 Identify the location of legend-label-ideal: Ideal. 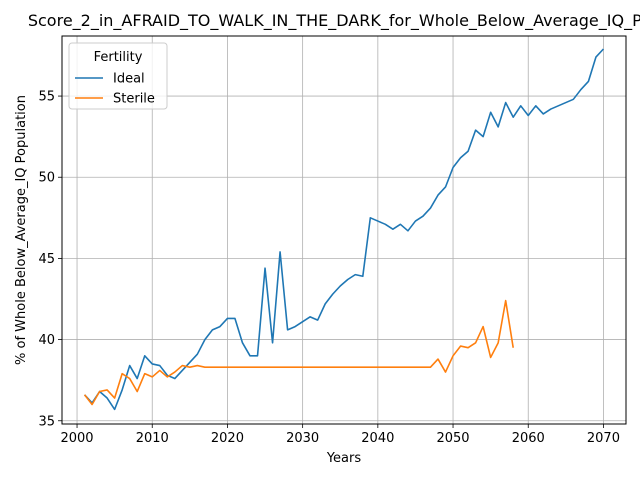
(129, 79).